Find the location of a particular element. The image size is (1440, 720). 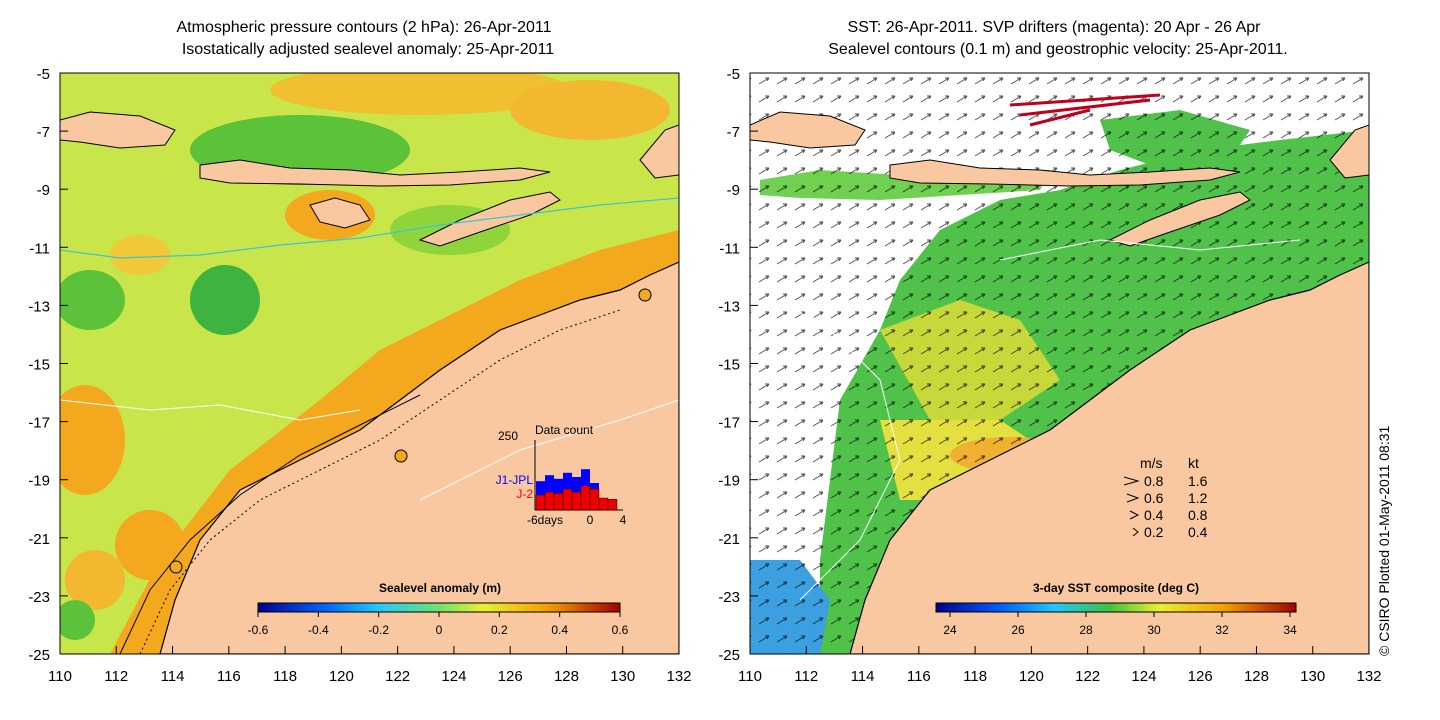

left-x-tick-label: 128 is located at coordinates (566, 676).